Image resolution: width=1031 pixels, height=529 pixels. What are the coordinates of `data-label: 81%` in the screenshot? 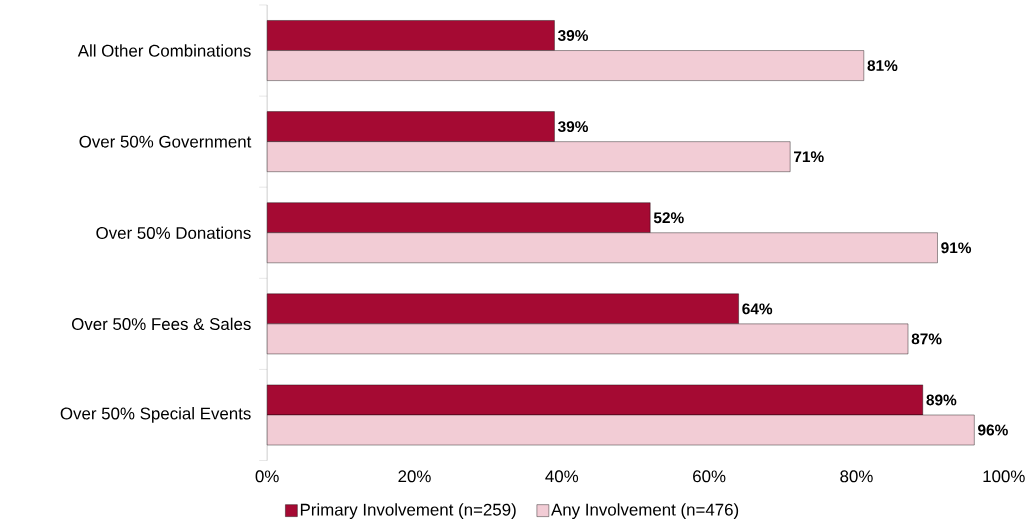 It's located at (882, 65).